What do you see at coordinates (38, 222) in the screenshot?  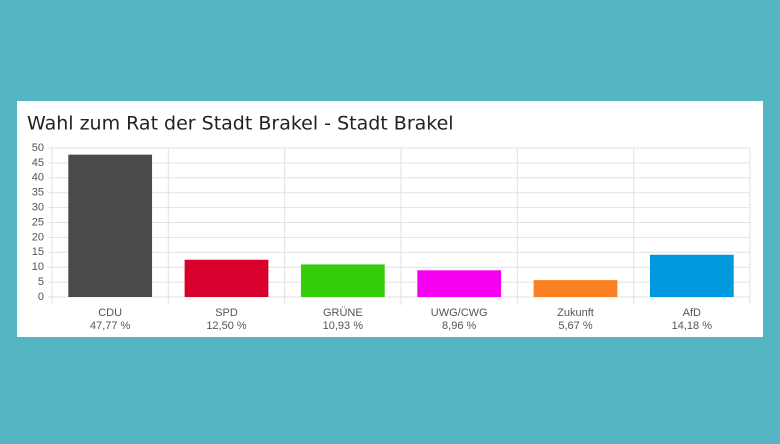 I see `y-tick-label: 25` at bounding box center [38, 222].